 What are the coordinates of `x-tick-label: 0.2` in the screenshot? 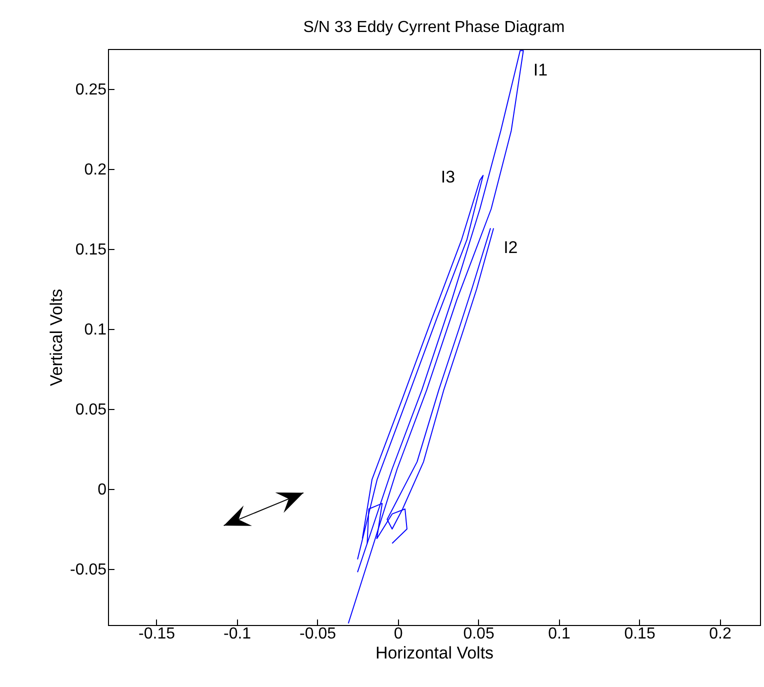 It's located at (720, 634).